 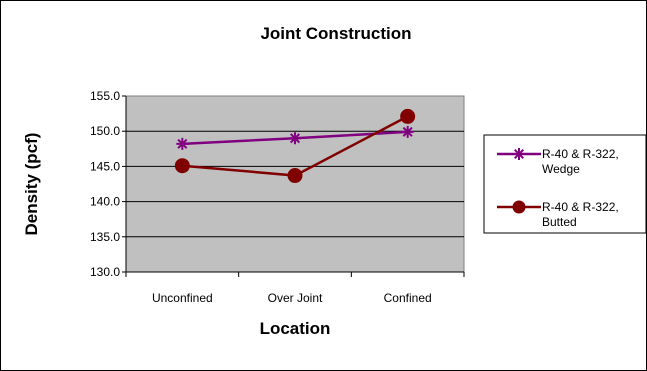 What do you see at coordinates (295, 298) in the screenshot?
I see `x-tick-label: Over Joint` at bounding box center [295, 298].